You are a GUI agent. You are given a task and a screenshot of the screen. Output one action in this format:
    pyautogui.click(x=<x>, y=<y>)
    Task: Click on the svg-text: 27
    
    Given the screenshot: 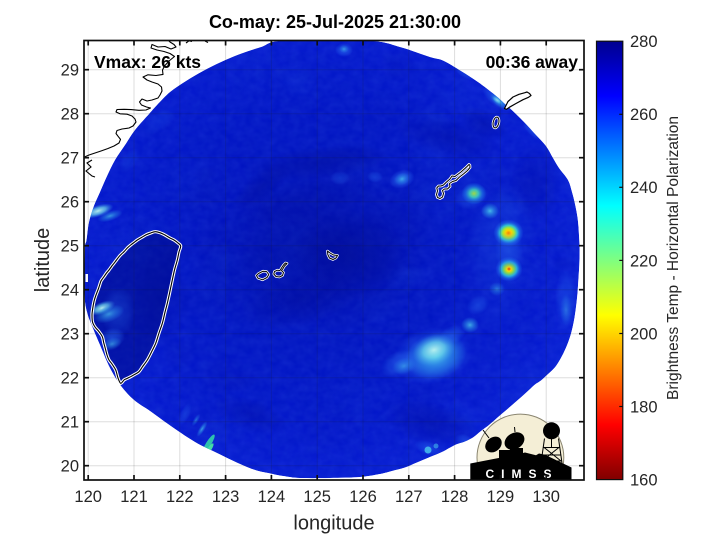 What is the action you would take?
    pyautogui.click(x=70, y=159)
    